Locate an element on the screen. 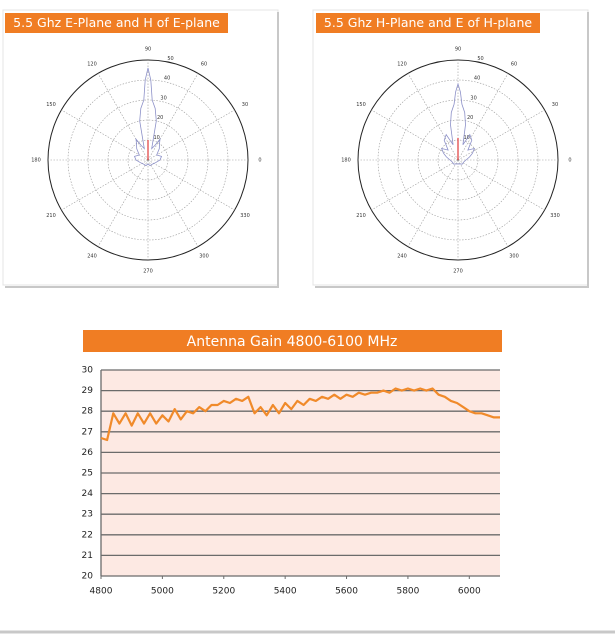  chart-title: Antenna Gain 4800-6100 MHz is located at coordinates (292, 342).